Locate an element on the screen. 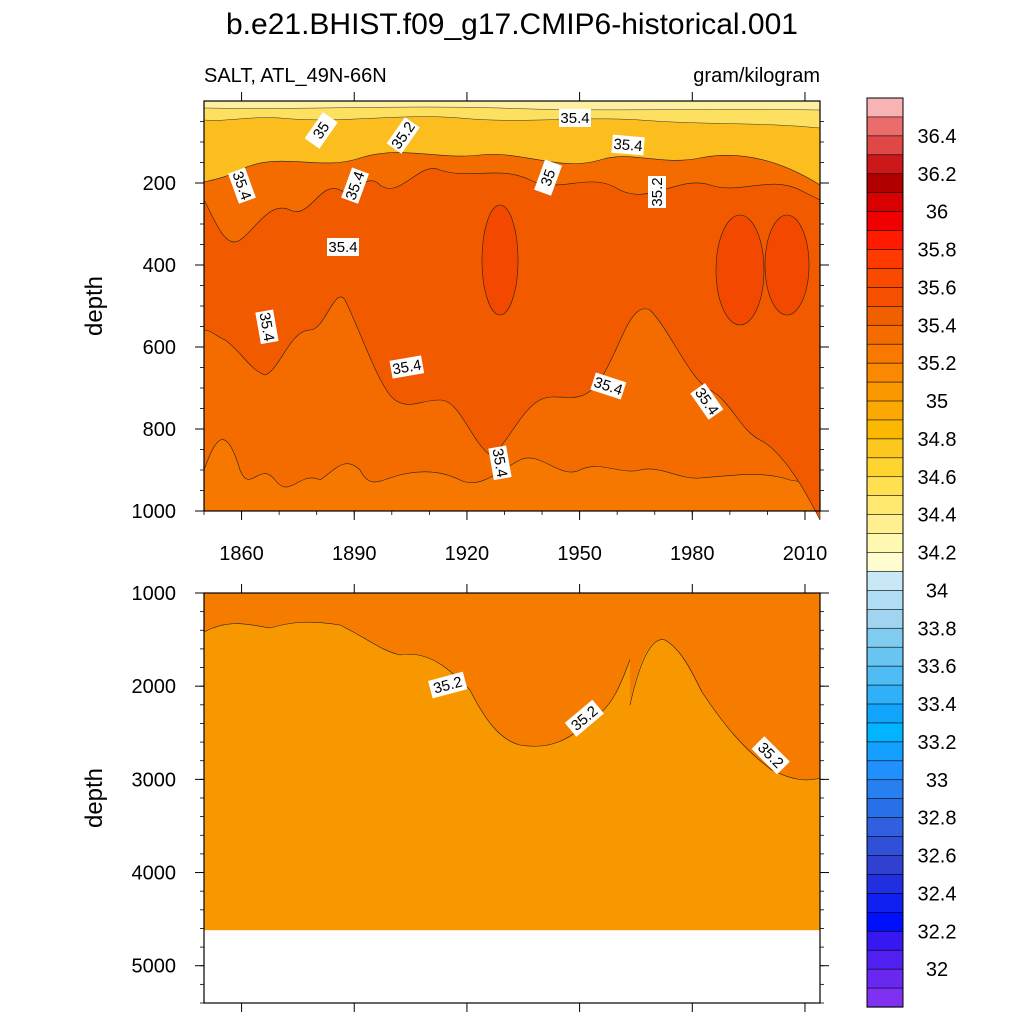  upper-shallow-band is located at coordinates (512, 143).